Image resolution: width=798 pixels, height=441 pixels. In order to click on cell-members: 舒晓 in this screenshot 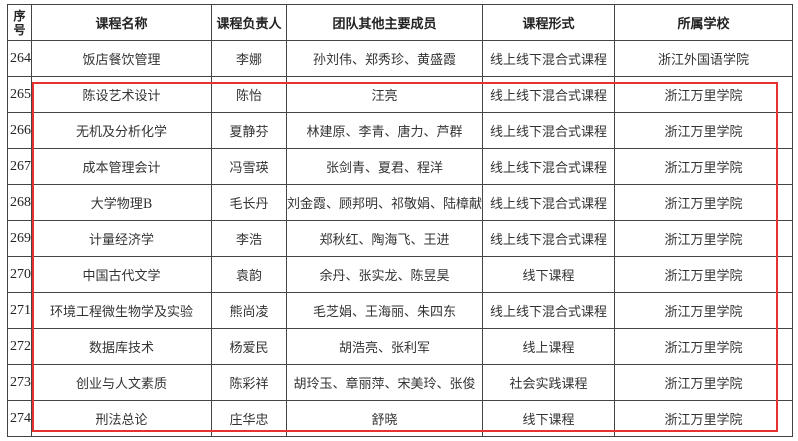, I will do `click(384, 418)`.